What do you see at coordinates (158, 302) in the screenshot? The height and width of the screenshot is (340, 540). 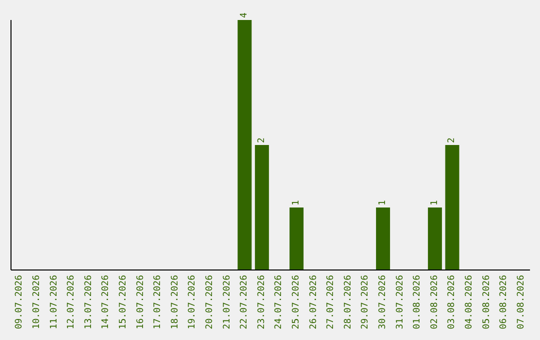 I see `x-tick-label: 17.07.2026` at bounding box center [158, 302].